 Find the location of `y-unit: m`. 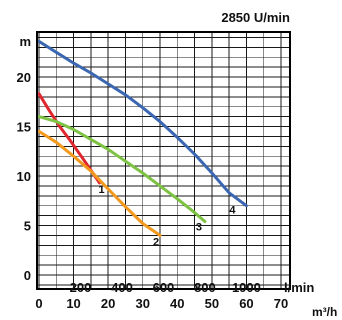

y-unit: m is located at coordinates (25, 41).